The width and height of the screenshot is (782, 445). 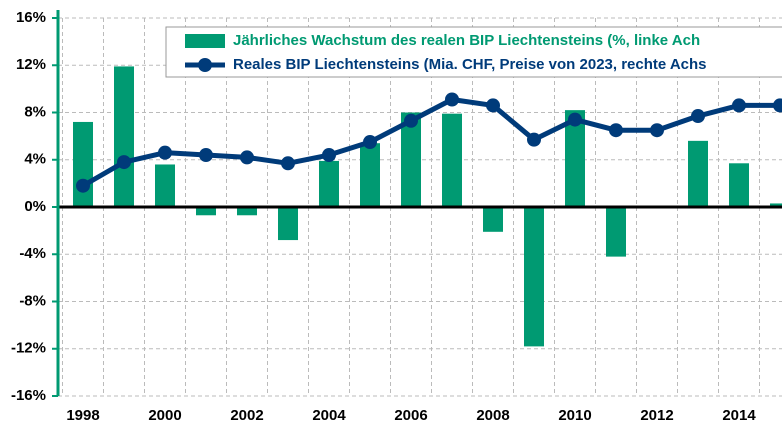 What do you see at coordinates (35, 159) in the screenshot?
I see `y-tick-label: 4%` at bounding box center [35, 159].